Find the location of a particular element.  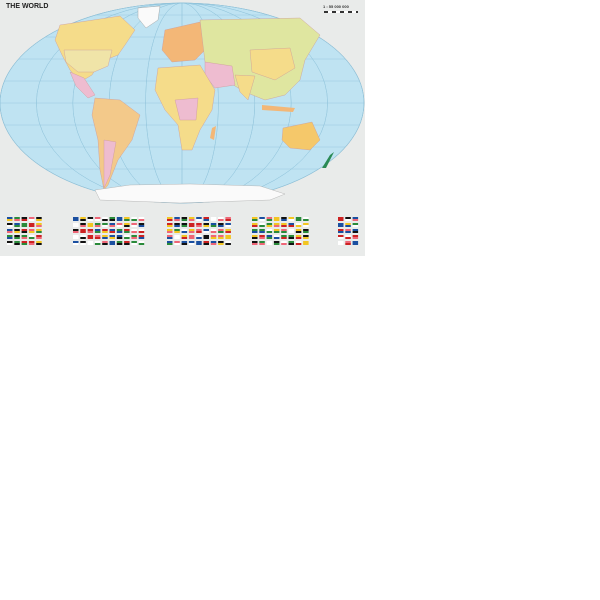

china is located at coordinates (272, 64).